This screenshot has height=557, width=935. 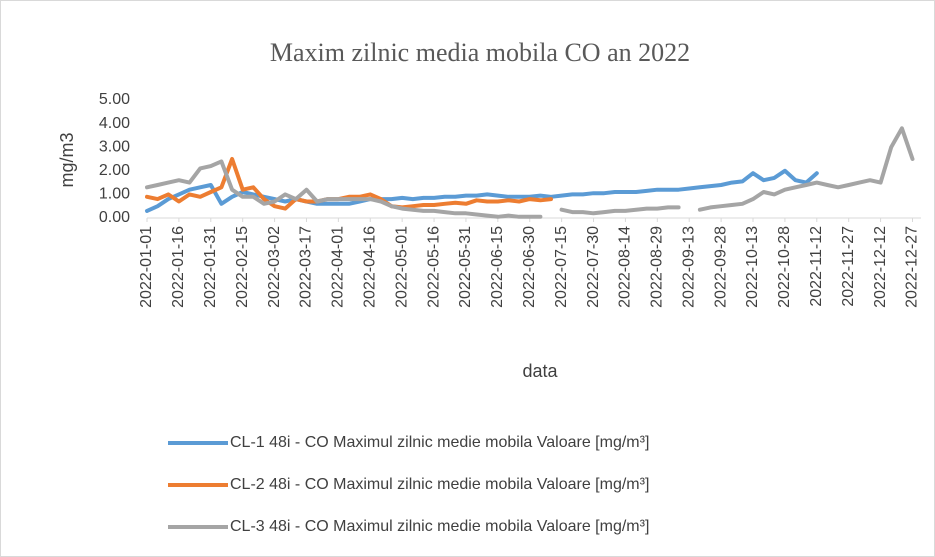 What do you see at coordinates (688, 267) in the screenshot?
I see `x-tick-label: 2022-09-13` at bounding box center [688, 267].